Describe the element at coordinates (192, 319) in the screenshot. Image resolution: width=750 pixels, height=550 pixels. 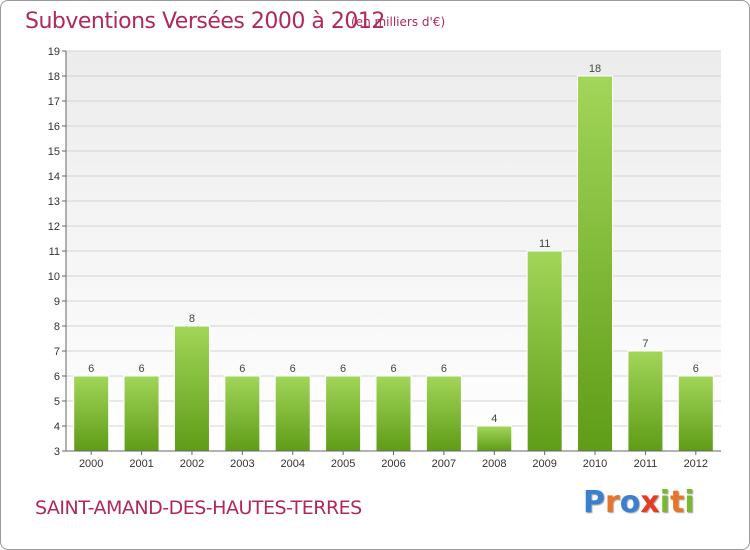
I see `data-label: 8` at that location.